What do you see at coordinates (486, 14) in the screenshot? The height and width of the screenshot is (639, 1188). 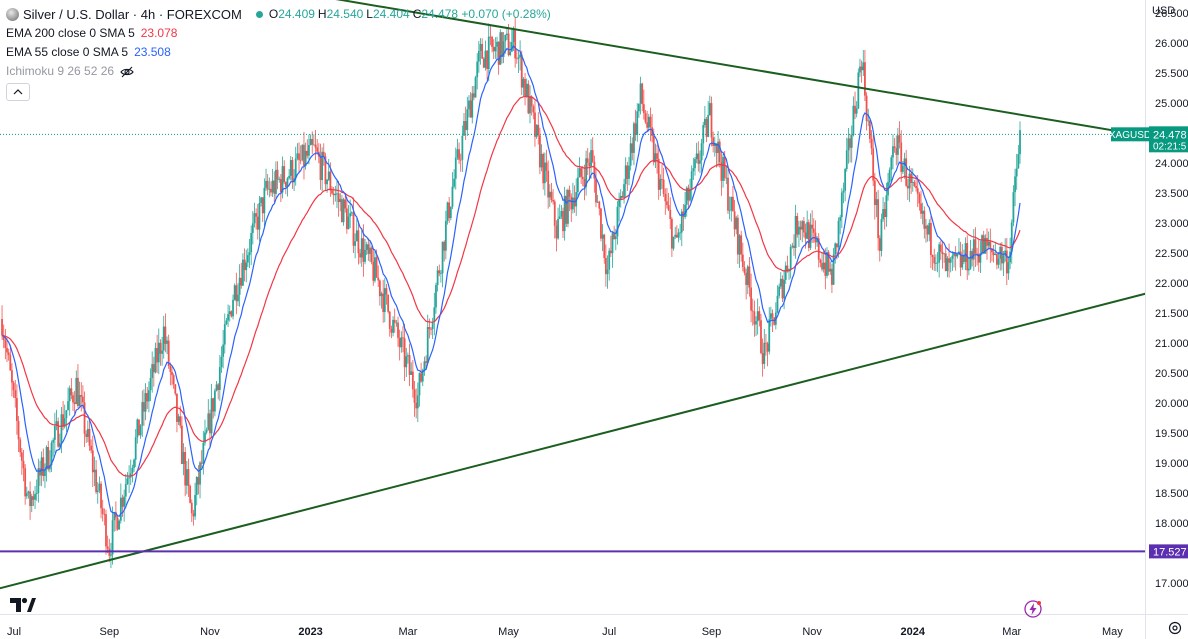 I see `ohlc-close-value: 24.478 +0.070 (+0.28%)` at bounding box center [486, 14].